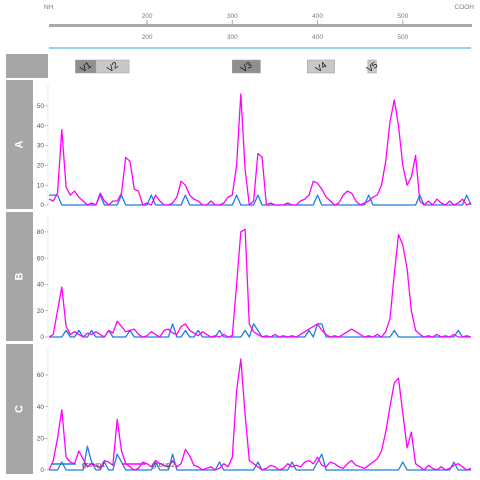  I want to click on region-label: V5, so click(372, 67).